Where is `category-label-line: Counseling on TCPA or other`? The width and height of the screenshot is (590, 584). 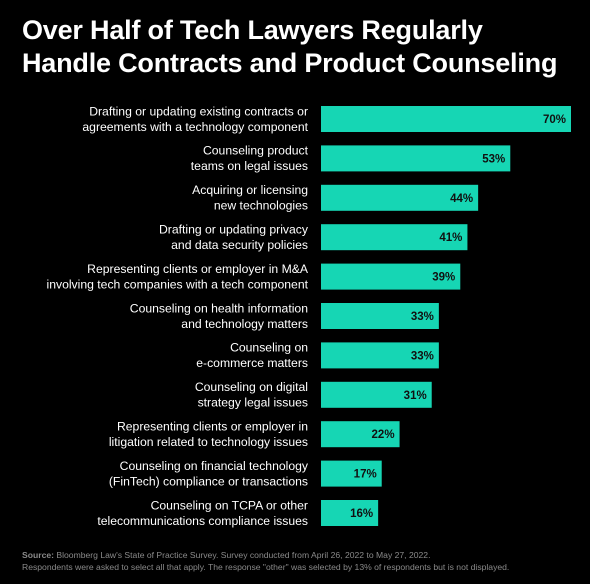 category-label-line: Counseling on TCPA or other is located at coordinates (229, 505).